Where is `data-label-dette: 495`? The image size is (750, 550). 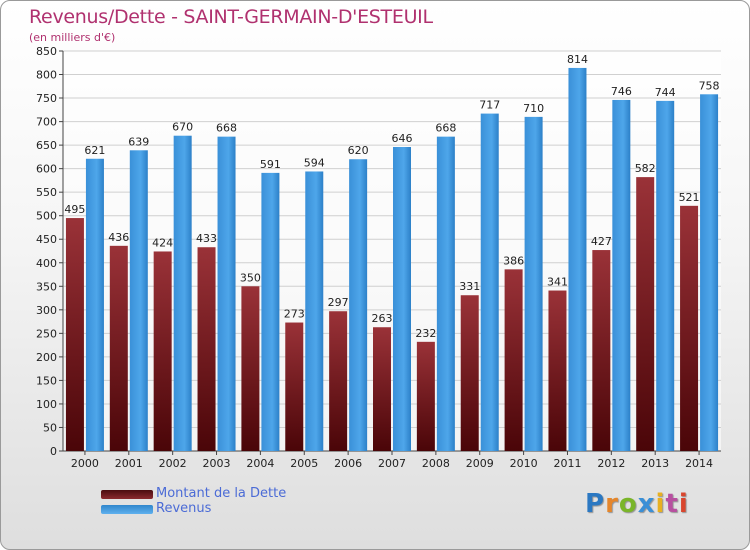 data-label-dette: 495 is located at coordinates (74, 209).